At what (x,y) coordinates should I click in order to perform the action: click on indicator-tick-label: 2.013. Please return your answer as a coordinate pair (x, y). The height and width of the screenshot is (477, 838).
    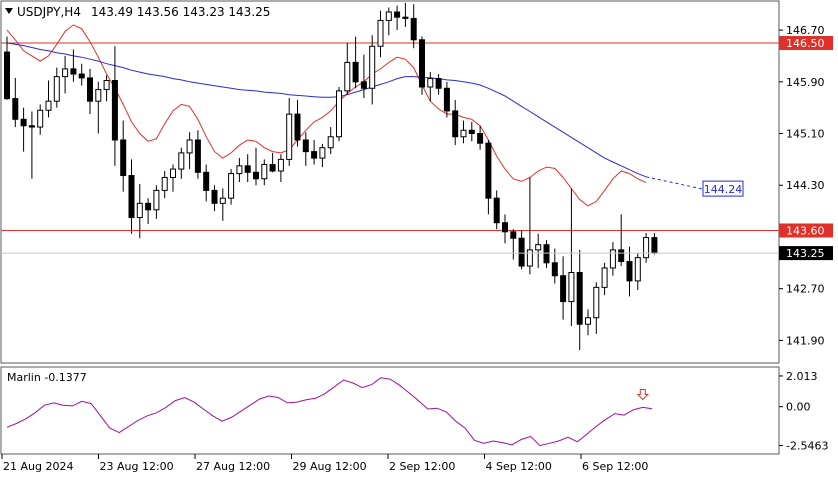
    Looking at the image, I should click on (802, 376).